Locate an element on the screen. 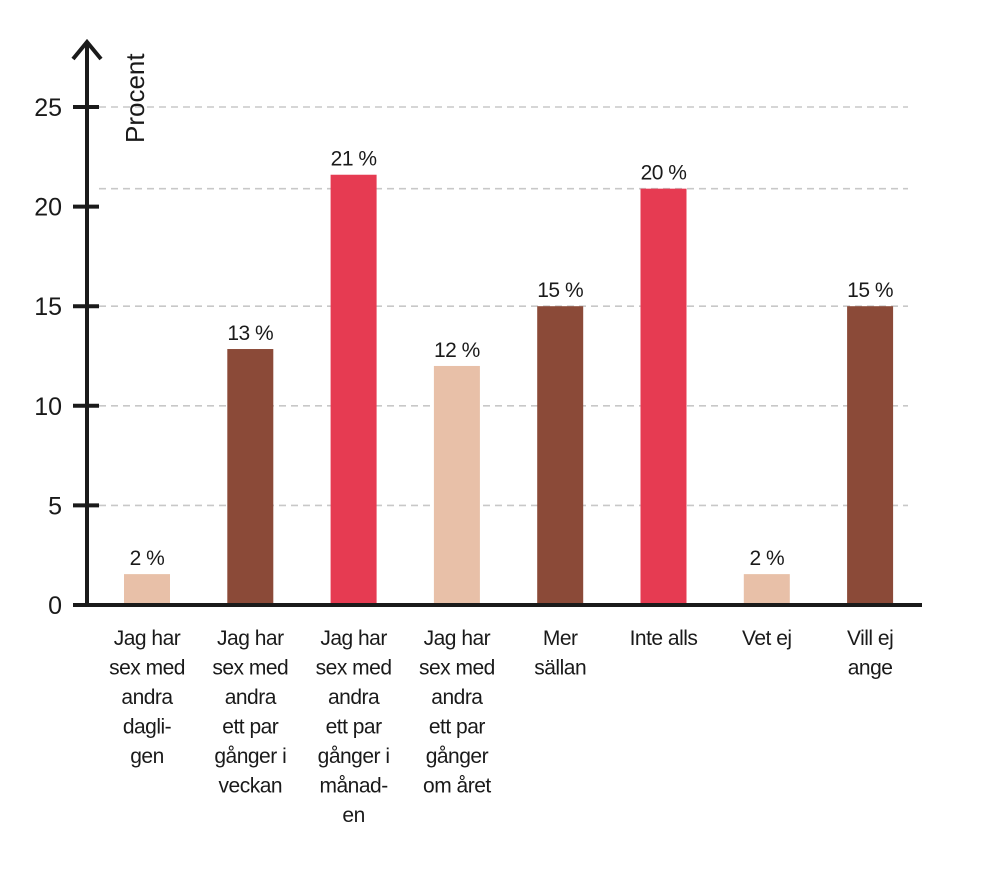 The image size is (1000, 871). y-ticks: 0 5 10 15 20 25 is located at coordinates (66, 357).